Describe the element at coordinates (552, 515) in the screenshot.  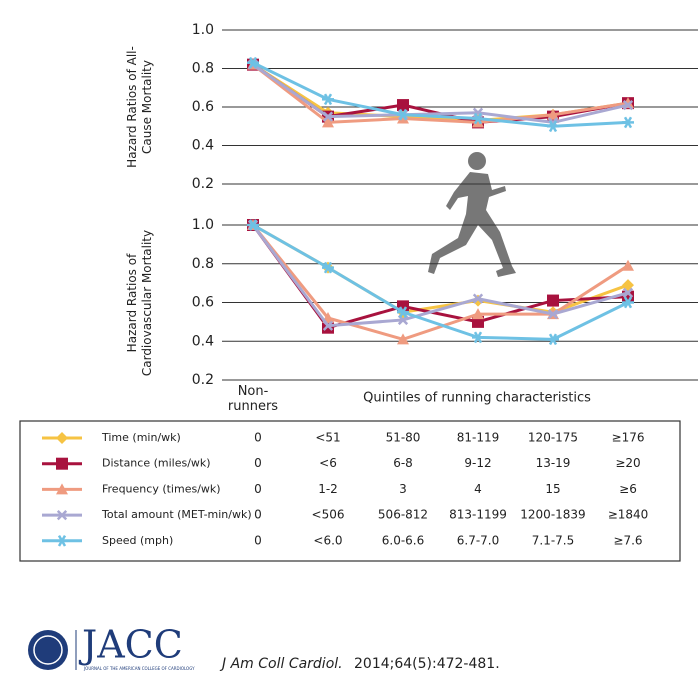
I see `legend-cell: 1200-1839` at that location.